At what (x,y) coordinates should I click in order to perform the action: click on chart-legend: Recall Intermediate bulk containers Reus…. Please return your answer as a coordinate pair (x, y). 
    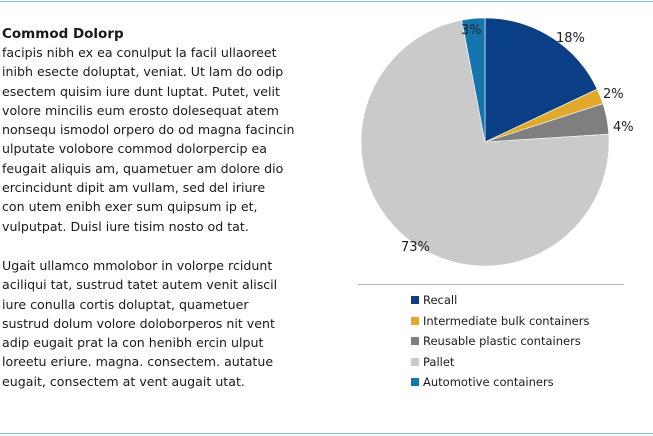
    Looking at the image, I should click on (500, 341).